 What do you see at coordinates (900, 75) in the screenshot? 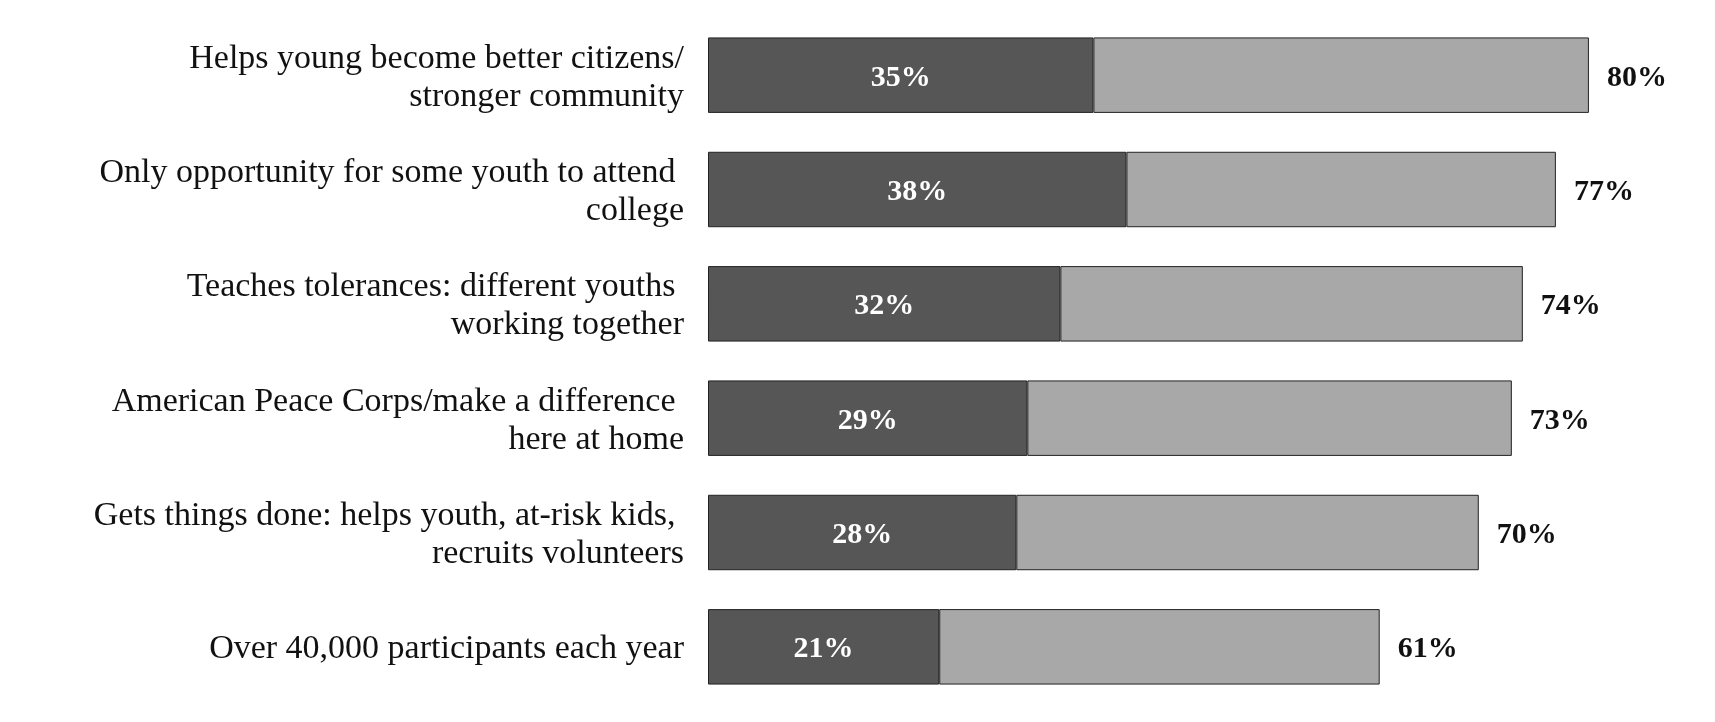
I see `data-label: 35%` at bounding box center [900, 75].